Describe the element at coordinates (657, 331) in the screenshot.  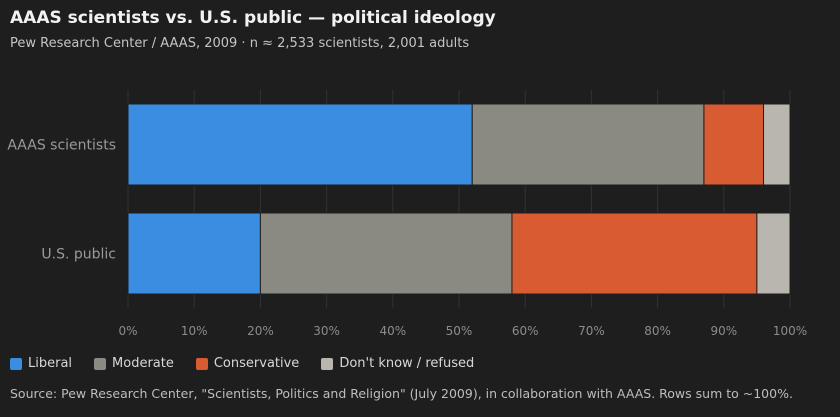
I see `x-tick-label: 80%` at that location.